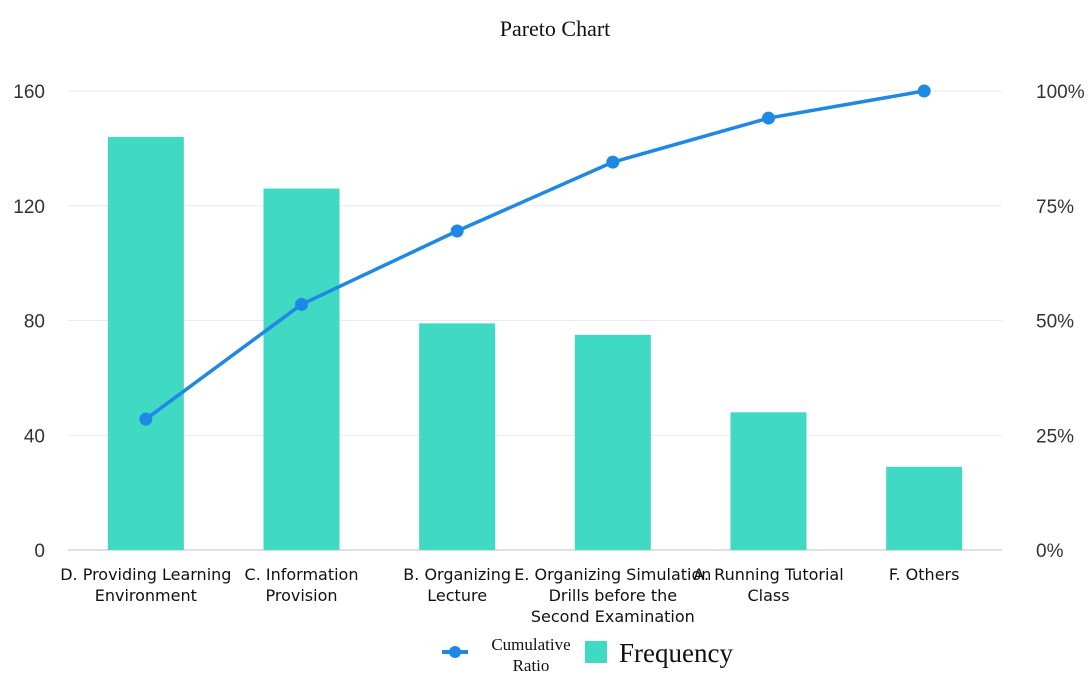 The image size is (1091, 677). What do you see at coordinates (455, 652) in the screenshot?
I see `legend-line-dot` at bounding box center [455, 652].